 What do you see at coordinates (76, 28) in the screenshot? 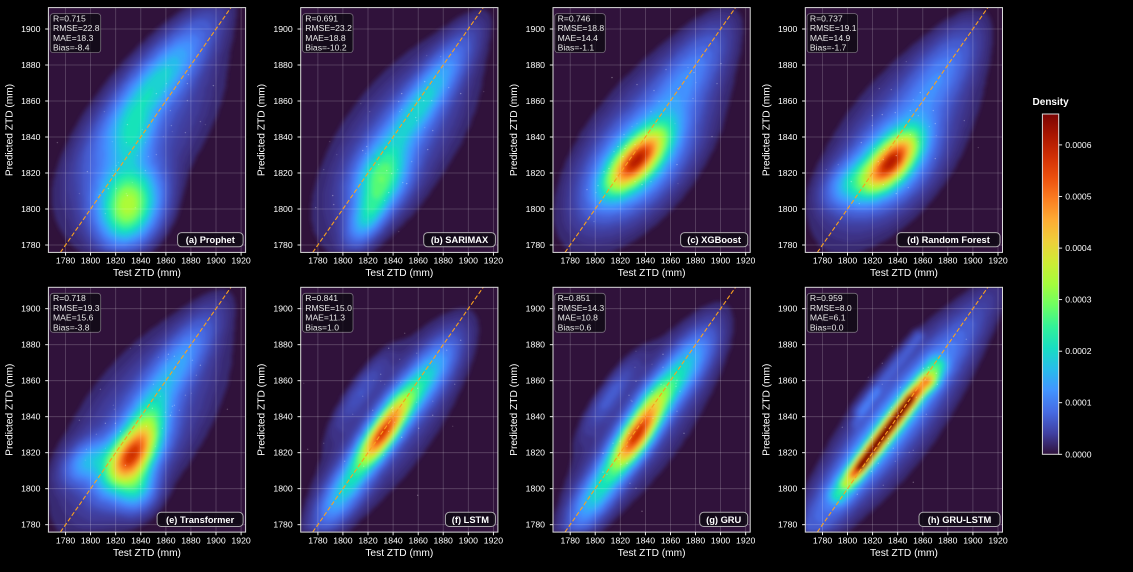
I see `svg-text: RMSE=22.8` at bounding box center [76, 28].